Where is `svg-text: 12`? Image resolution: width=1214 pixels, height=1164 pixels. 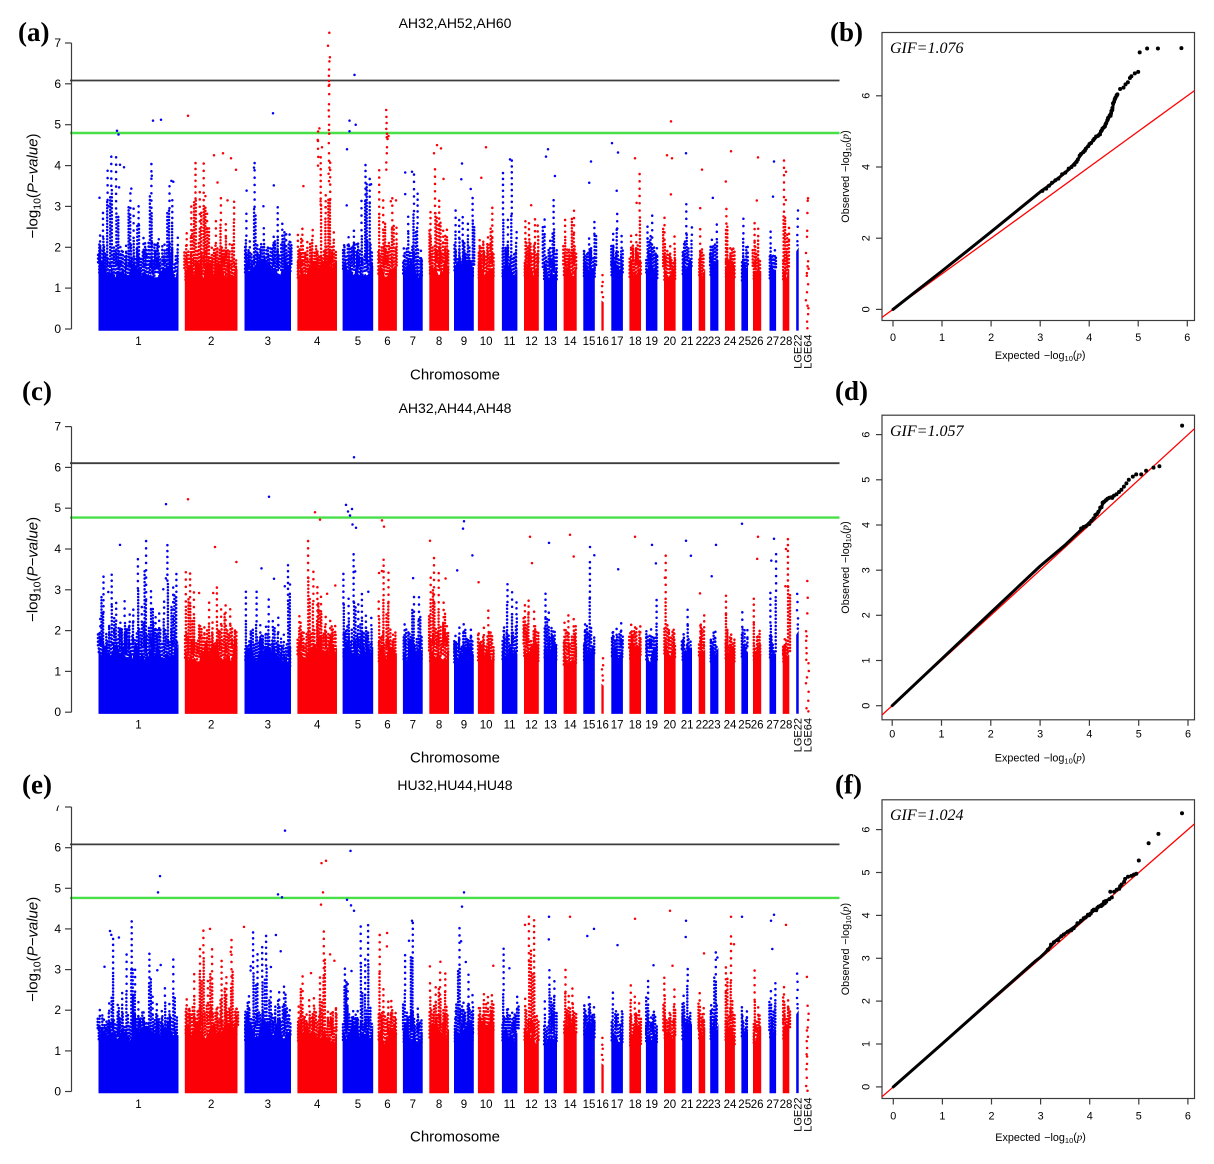 svg-text: 12 is located at coordinates (531, 342).